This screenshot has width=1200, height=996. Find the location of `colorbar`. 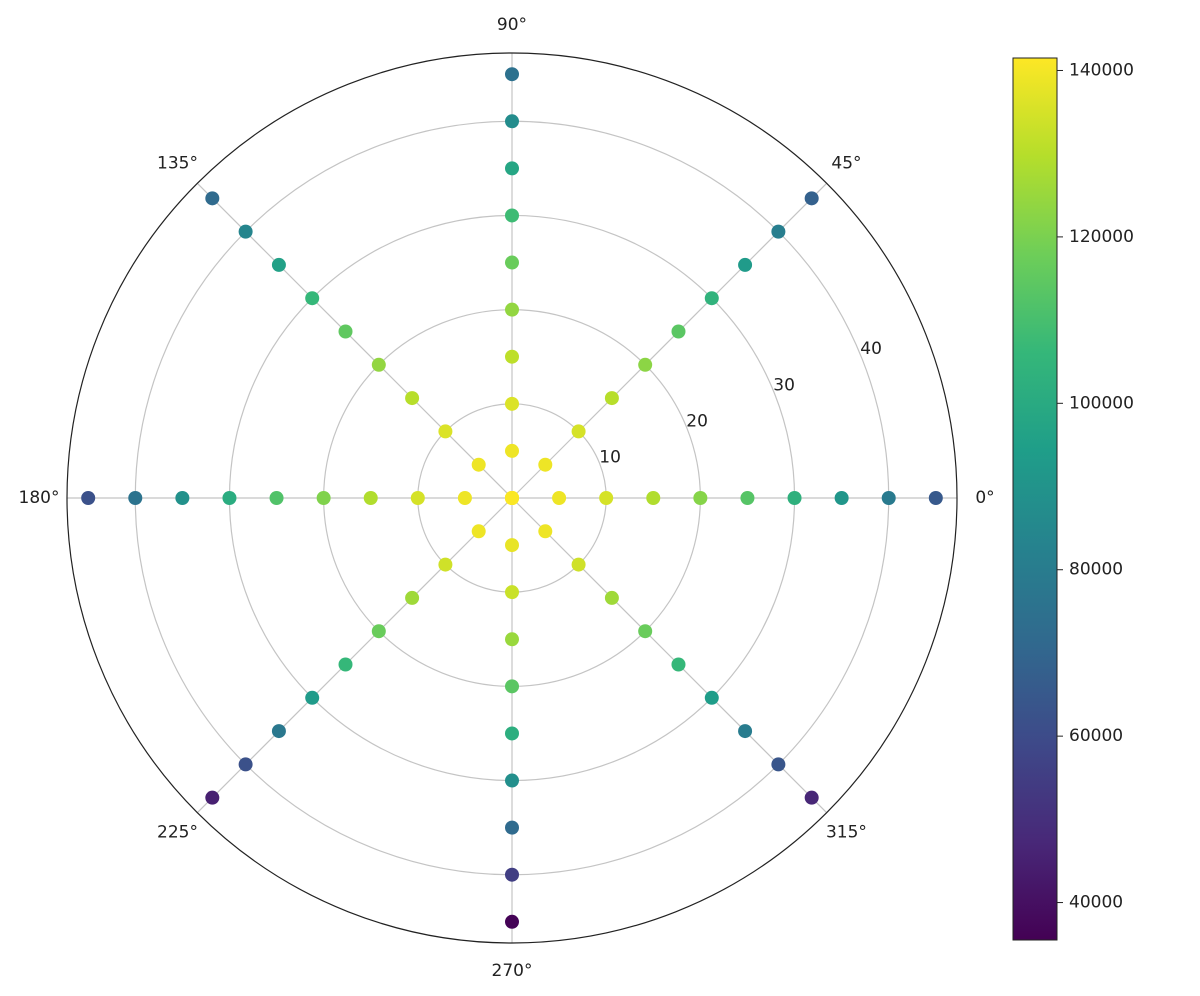

colorbar is located at coordinates (1035, 499).